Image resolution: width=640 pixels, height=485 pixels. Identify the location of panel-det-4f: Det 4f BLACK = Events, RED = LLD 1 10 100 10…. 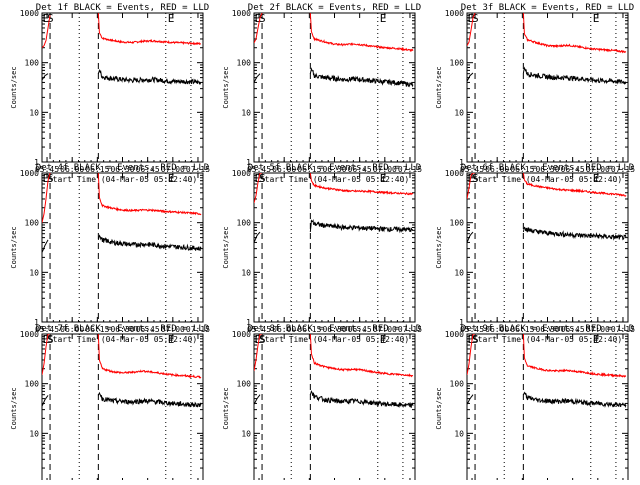
(110, 253).